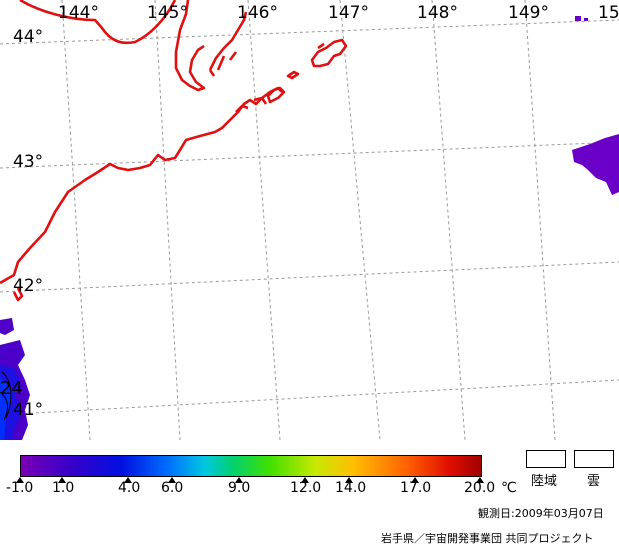 This screenshot has height=546, width=619. I want to click on credit-text: 岩手県／宇宙開発事業団 共同プロジェクト, so click(487, 538).